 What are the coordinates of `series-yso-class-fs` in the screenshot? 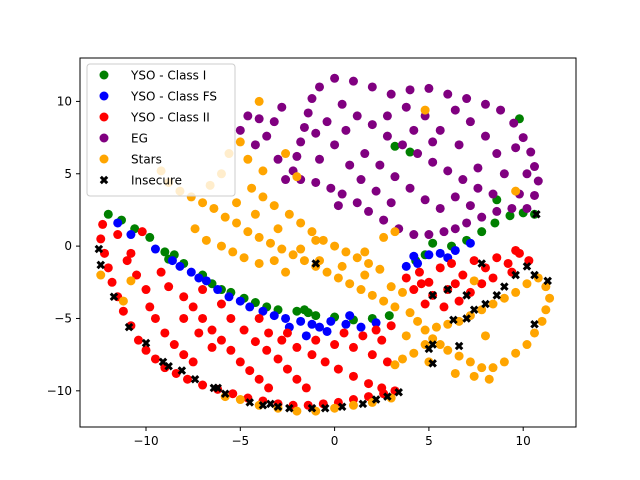 It's located at (294, 279).